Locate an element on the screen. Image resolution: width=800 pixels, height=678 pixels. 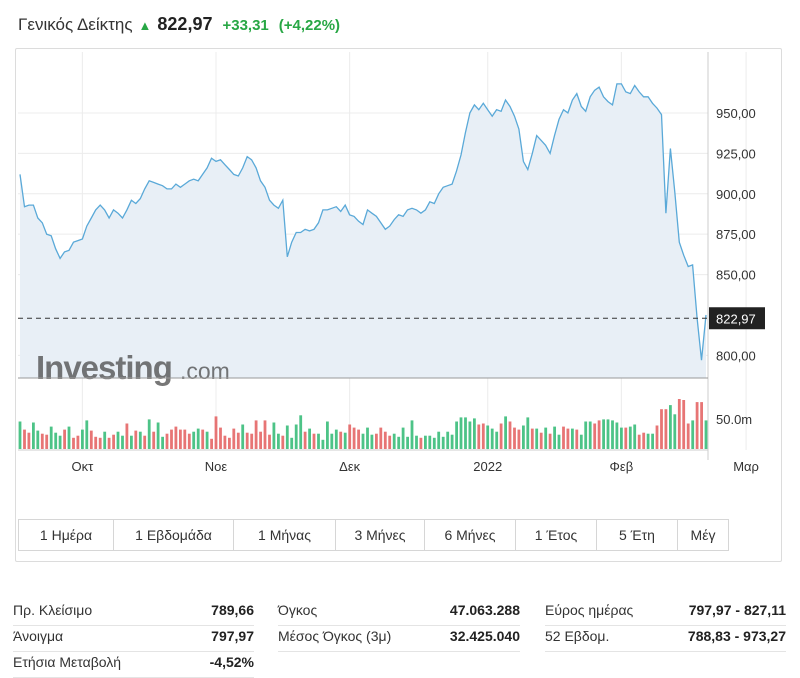
svg-text: .com is located at coordinates (205, 371).